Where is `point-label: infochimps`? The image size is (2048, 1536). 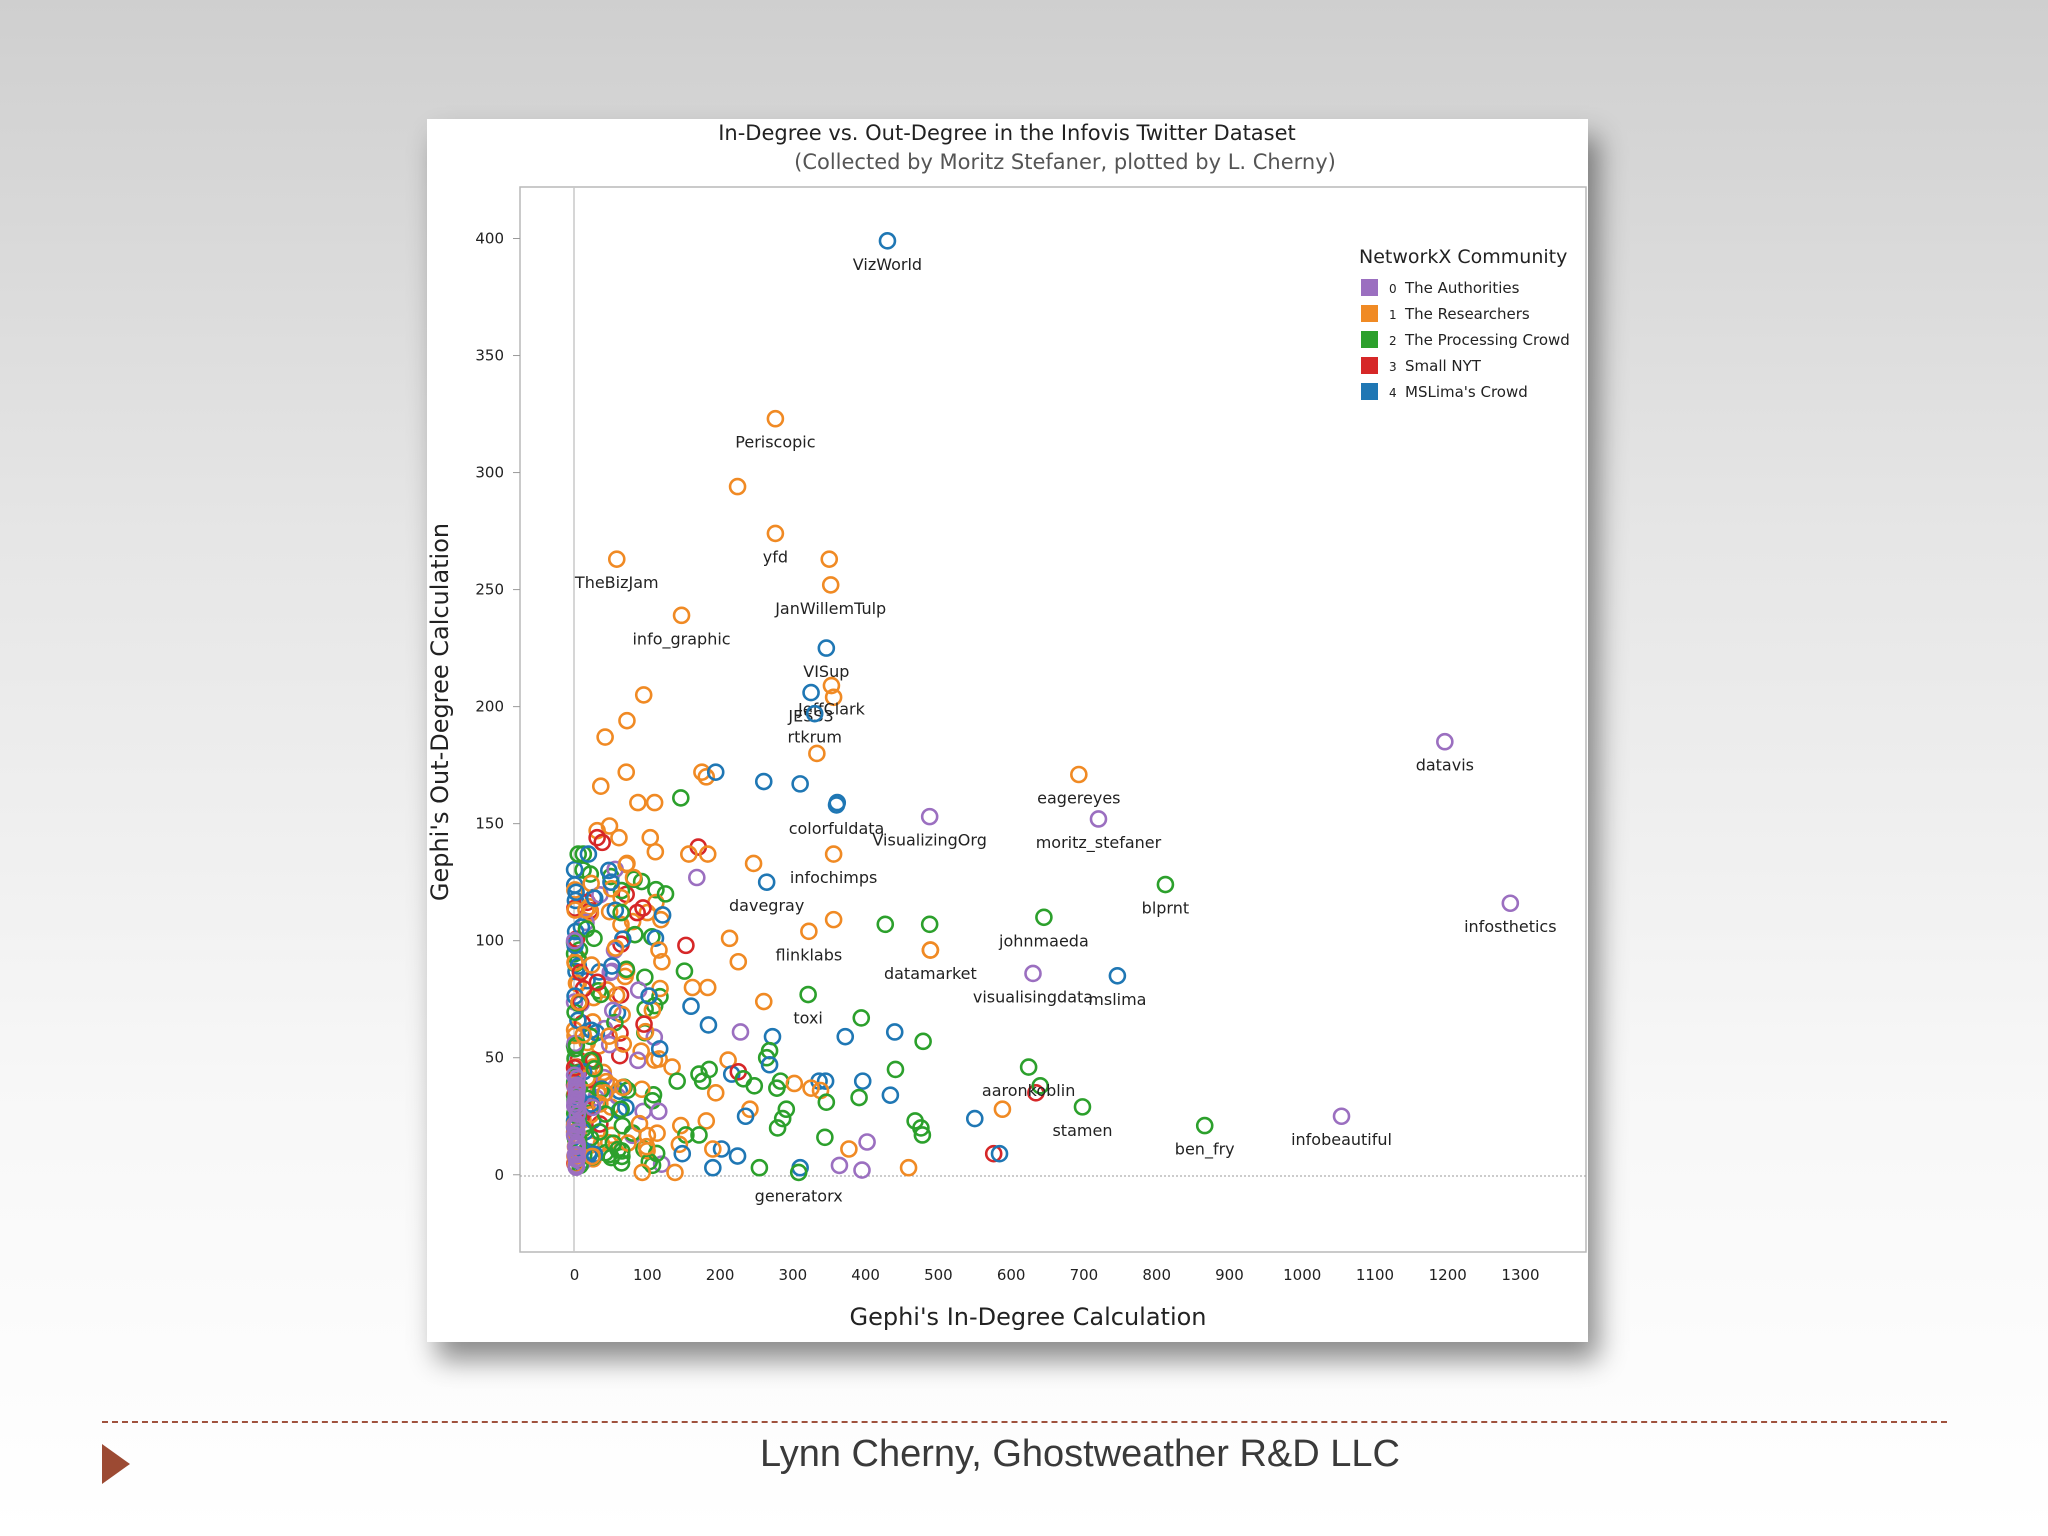
point-label: infochimps is located at coordinates (833, 877).